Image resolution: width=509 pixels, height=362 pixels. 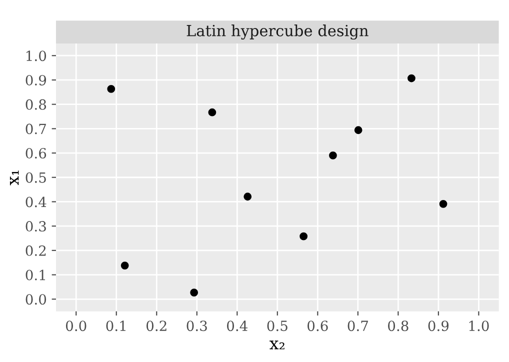 I want to click on y-axis-title: x₁, so click(x=14, y=178).